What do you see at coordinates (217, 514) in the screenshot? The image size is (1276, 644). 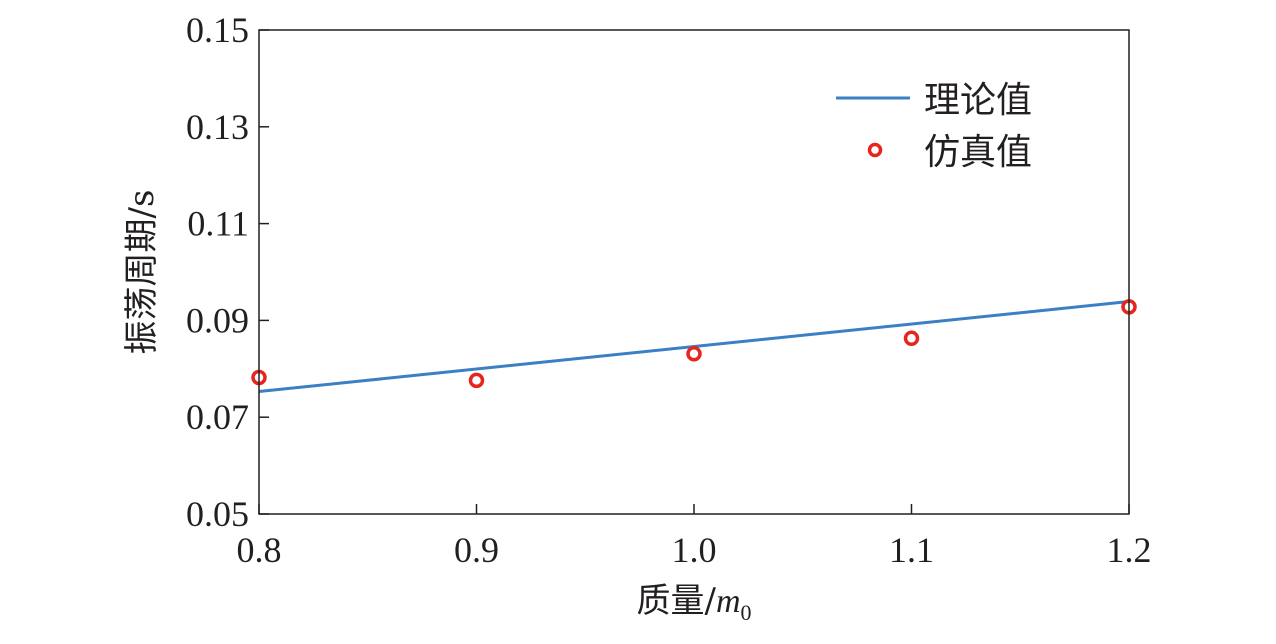 I see `y-tick-label: 0.05` at bounding box center [217, 514].